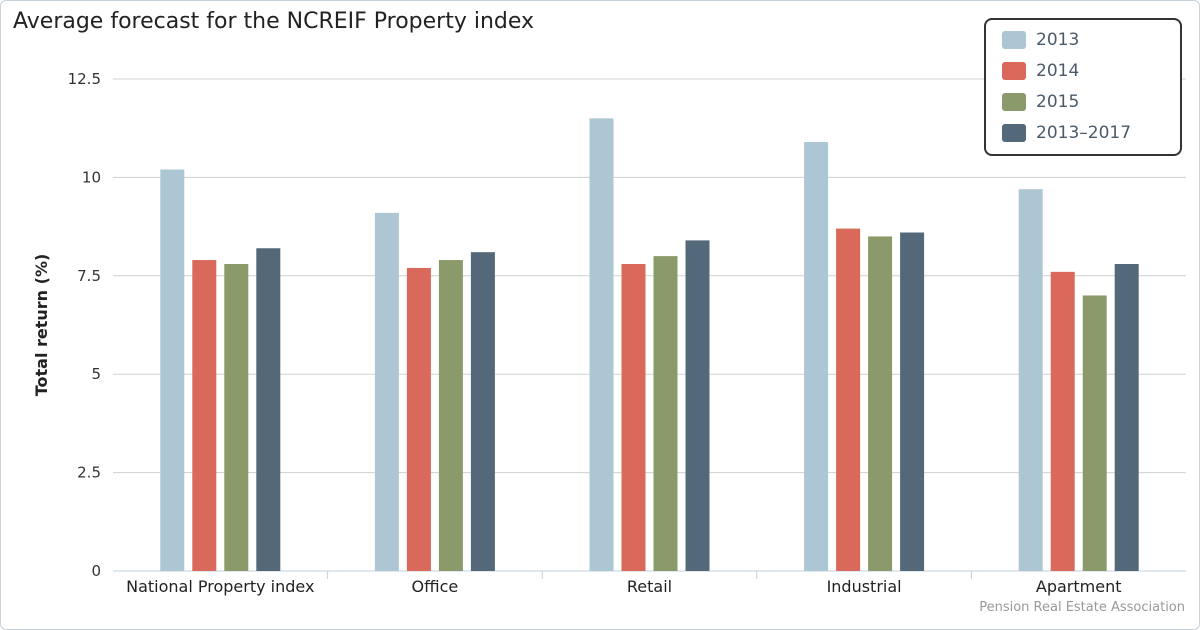  Describe the element at coordinates (1030, 380) in the screenshot. I see `bar-2013-apartment` at that location.